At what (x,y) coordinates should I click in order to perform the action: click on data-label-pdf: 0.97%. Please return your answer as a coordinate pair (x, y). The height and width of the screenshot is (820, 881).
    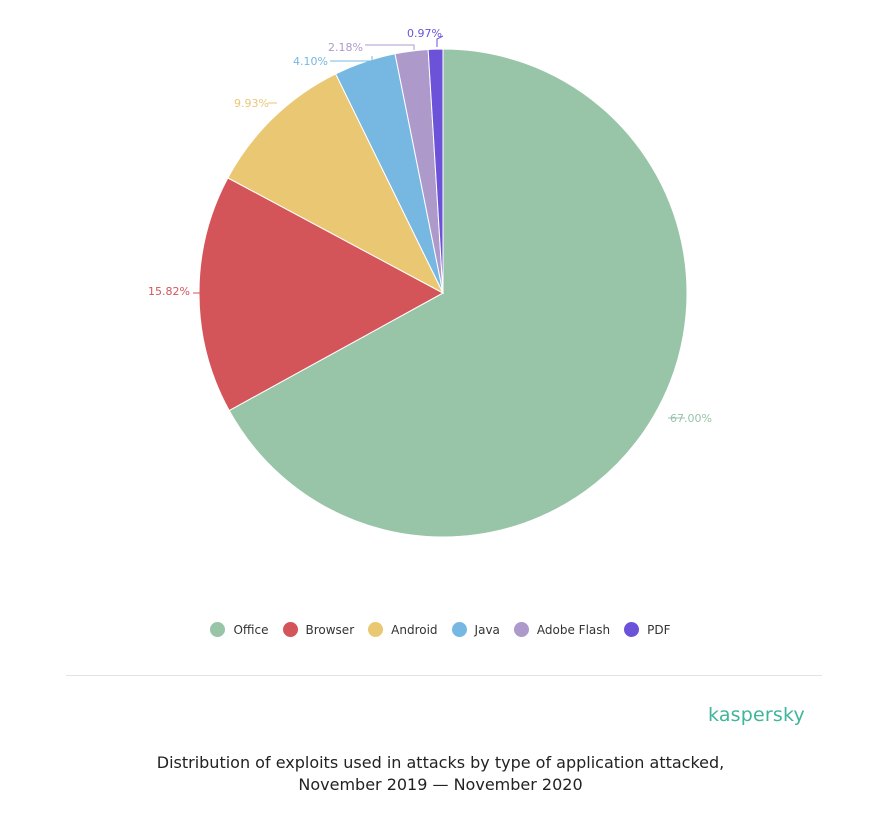
    Looking at the image, I should click on (424, 33).